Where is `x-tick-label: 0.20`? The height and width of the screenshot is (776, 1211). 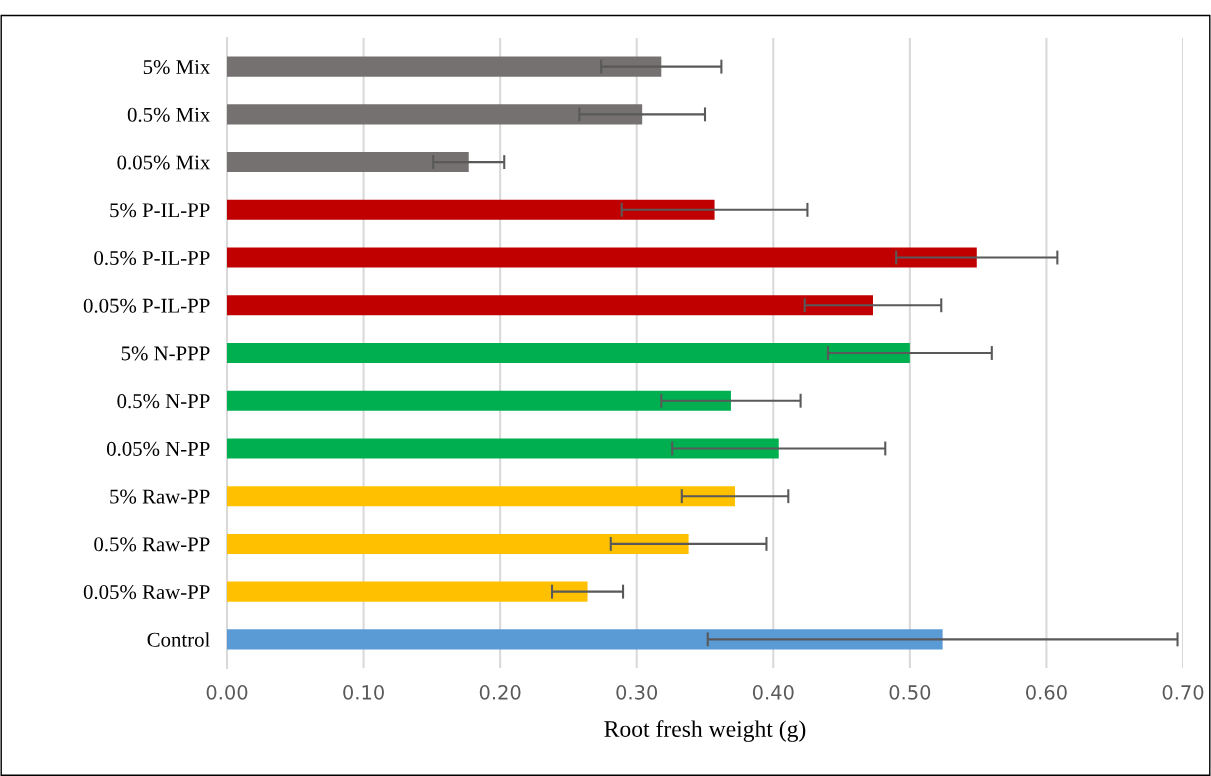 x-tick-label: 0.20 is located at coordinates (500, 692).